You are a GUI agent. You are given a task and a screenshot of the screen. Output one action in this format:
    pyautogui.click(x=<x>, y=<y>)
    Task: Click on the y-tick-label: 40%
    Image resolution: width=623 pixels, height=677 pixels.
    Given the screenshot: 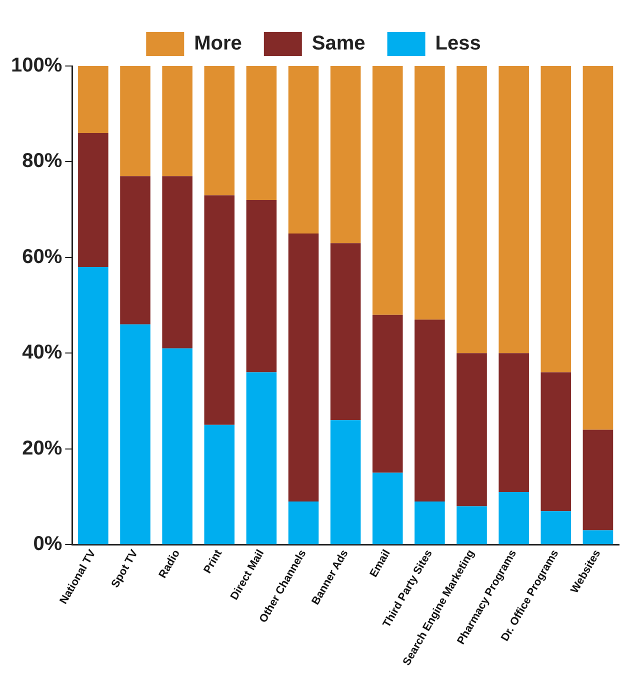 What is the action you would take?
    pyautogui.click(x=42, y=353)
    